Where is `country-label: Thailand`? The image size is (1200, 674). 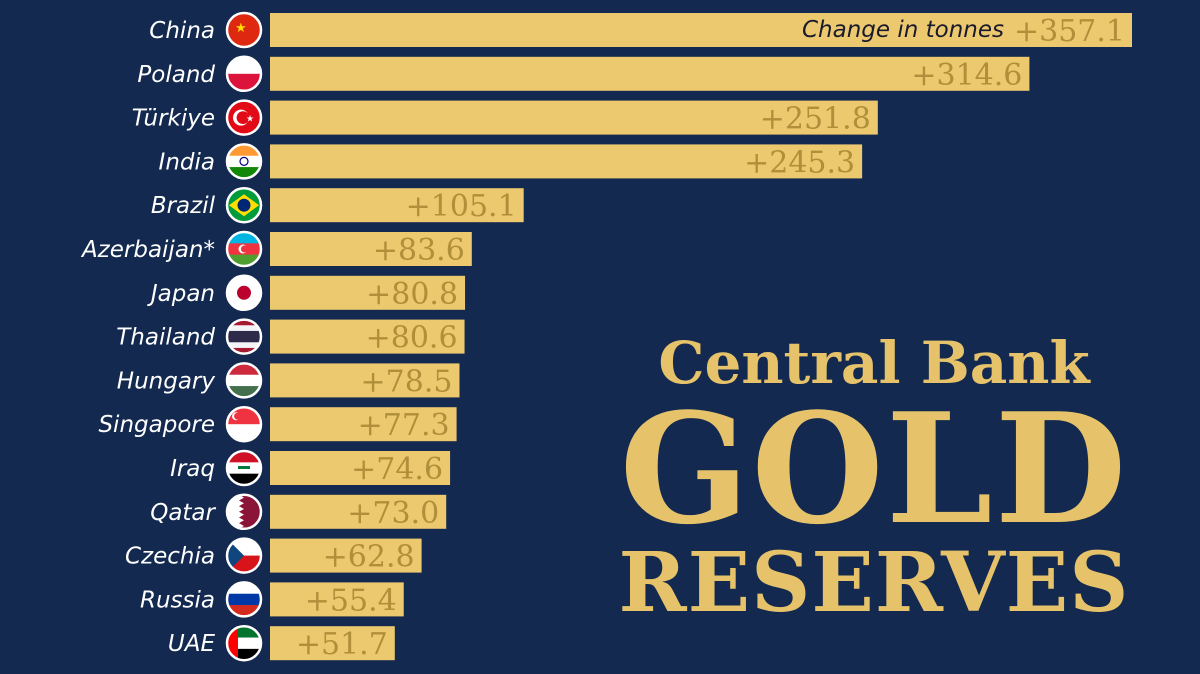
country-label: Thailand is located at coordinates (165, 338).